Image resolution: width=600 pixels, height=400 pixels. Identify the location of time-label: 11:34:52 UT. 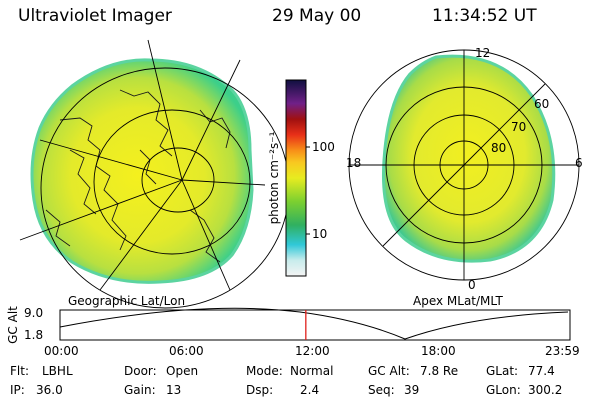
(484, 16).